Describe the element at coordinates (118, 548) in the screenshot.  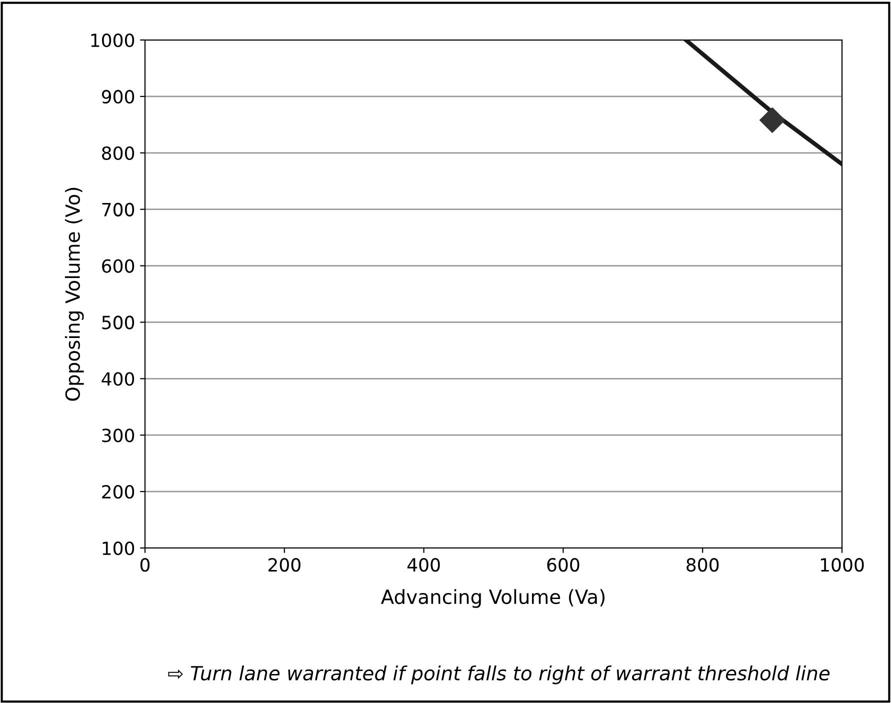
I see `y-tick-label: 100` at that location.